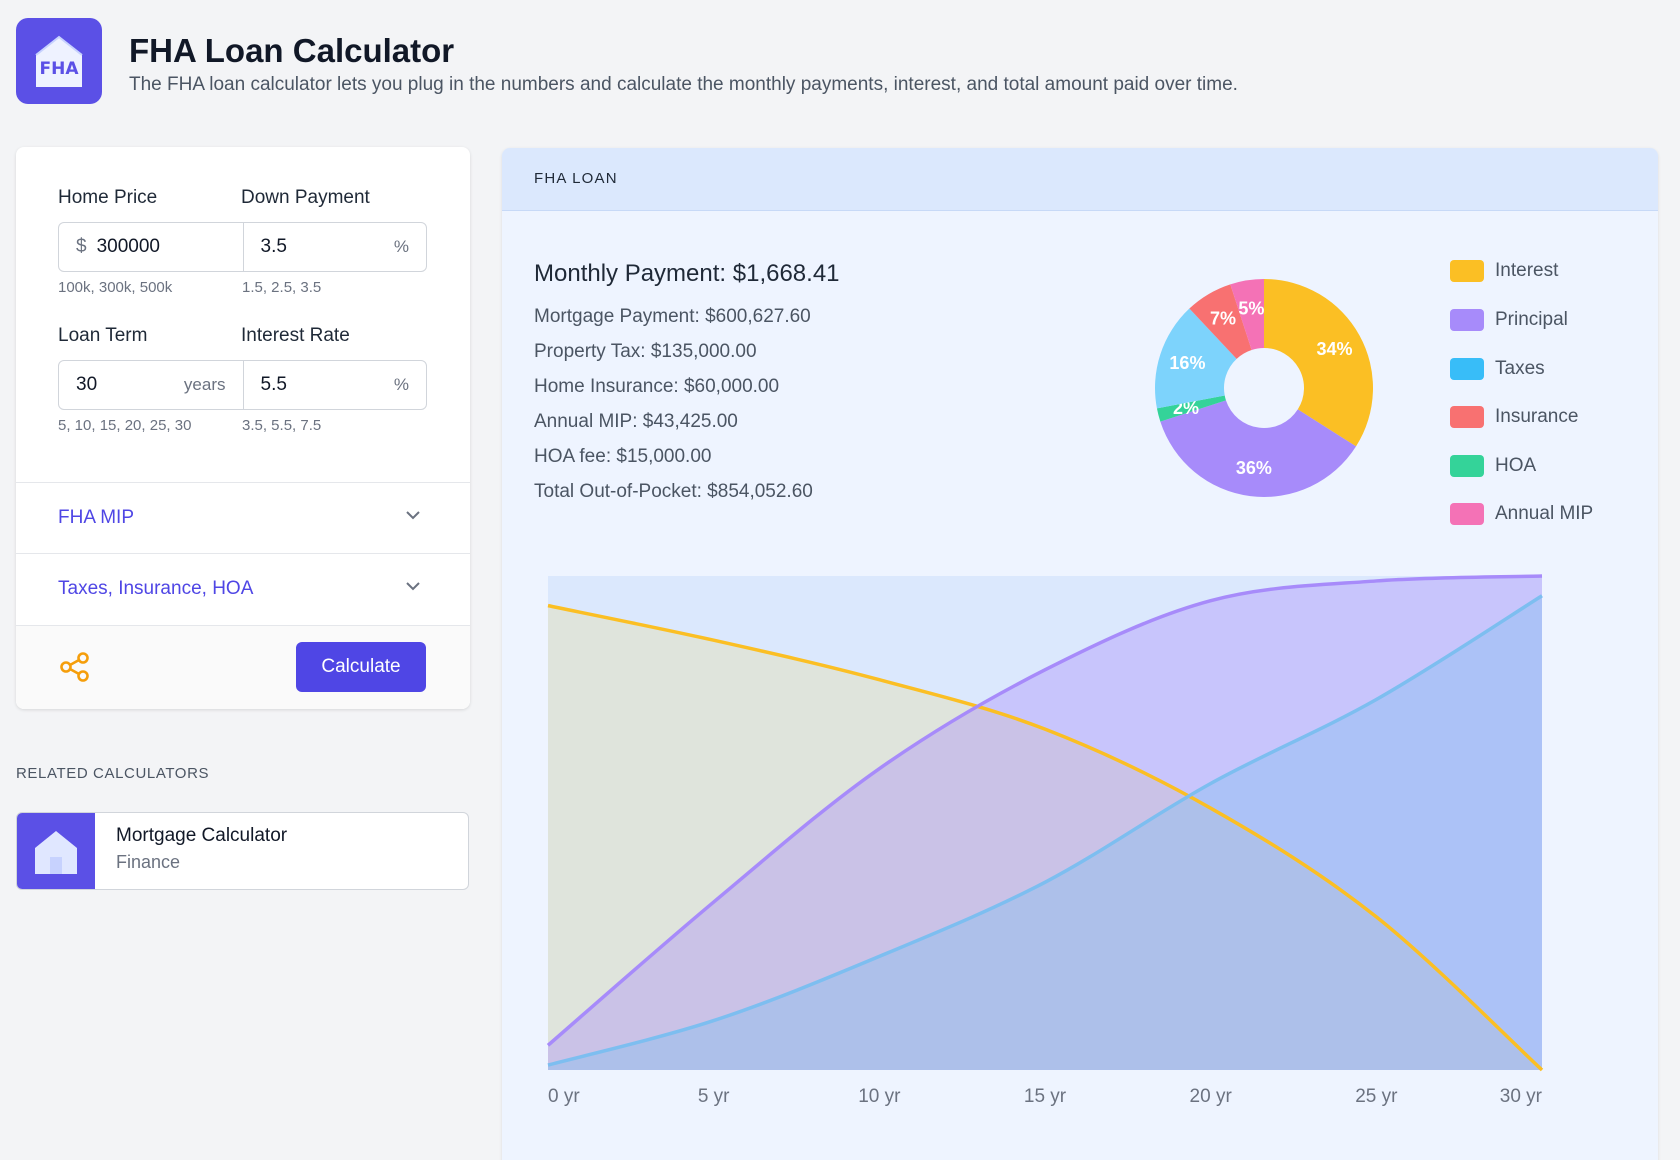 Image resolution: width=1680 pixels, height=1160 pixels. Describe the element at coordinates (1258, 448) in the screenshot. I see `pie-slice-principal` at that location.